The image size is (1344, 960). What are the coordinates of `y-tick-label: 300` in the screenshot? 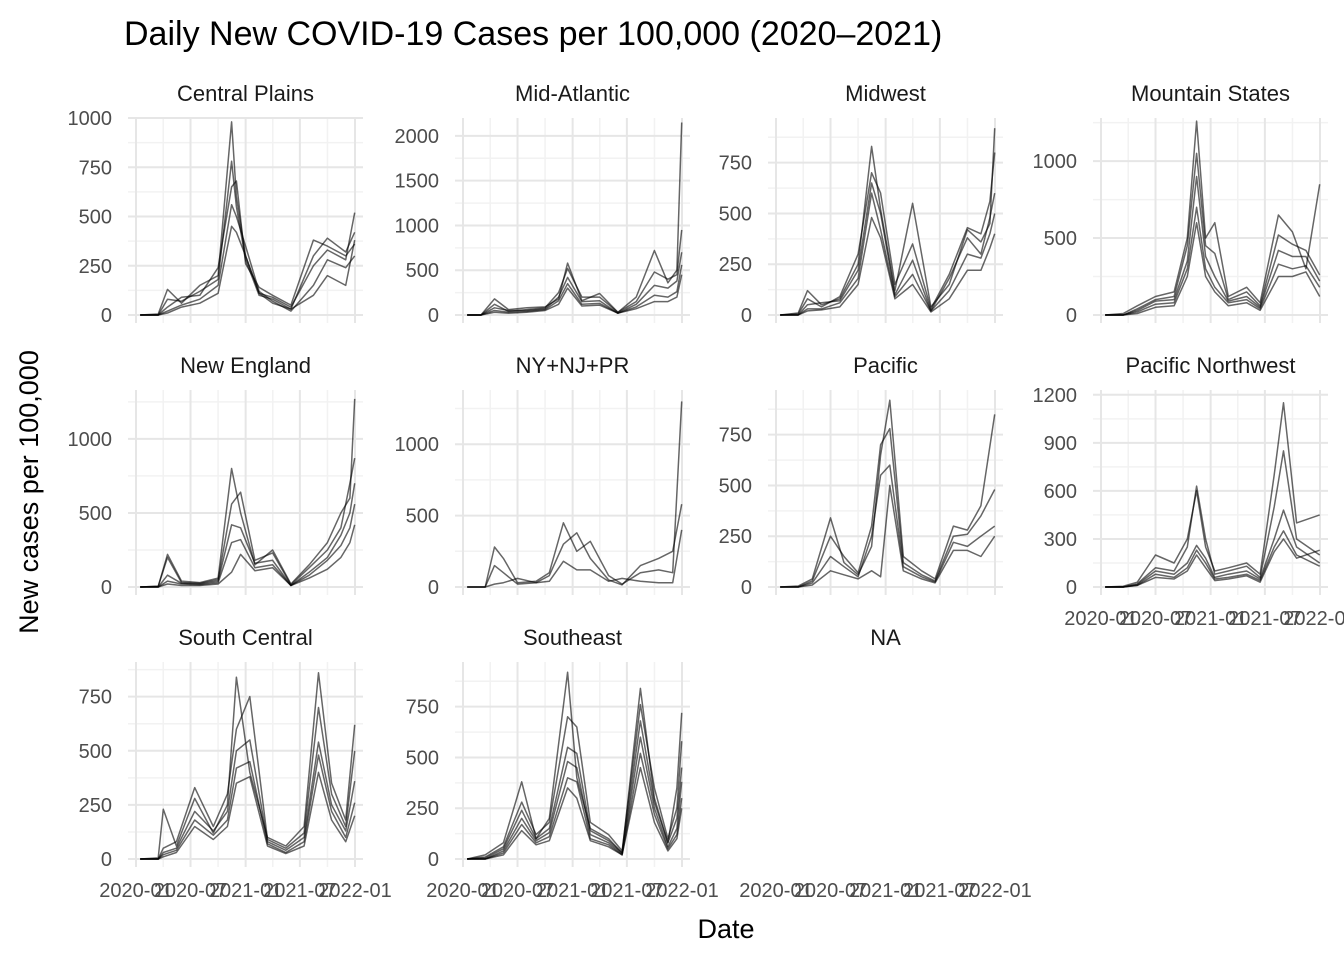 It's located at (1060, 540).